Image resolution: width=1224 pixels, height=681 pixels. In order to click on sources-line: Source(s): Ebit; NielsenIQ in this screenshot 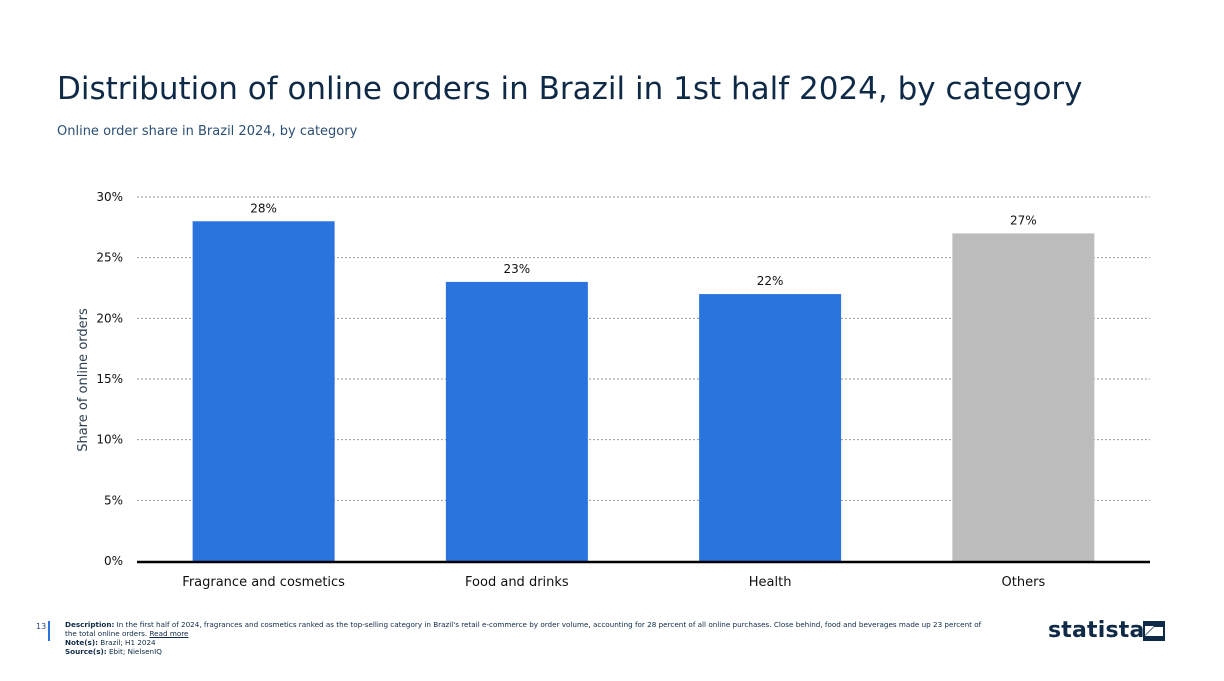, I will do `click(530, 651)`.